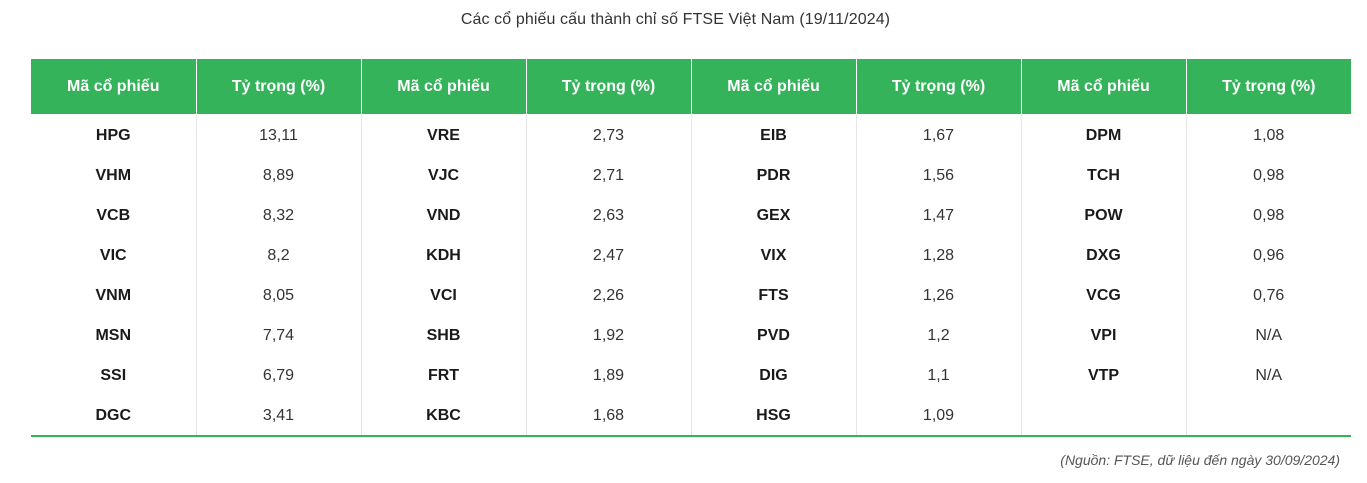 The height and width of the screenshot is (483, 1367). Describe the element at coordinates (1104, 416) in the screenshot. I see `ticker-cell` at that location.